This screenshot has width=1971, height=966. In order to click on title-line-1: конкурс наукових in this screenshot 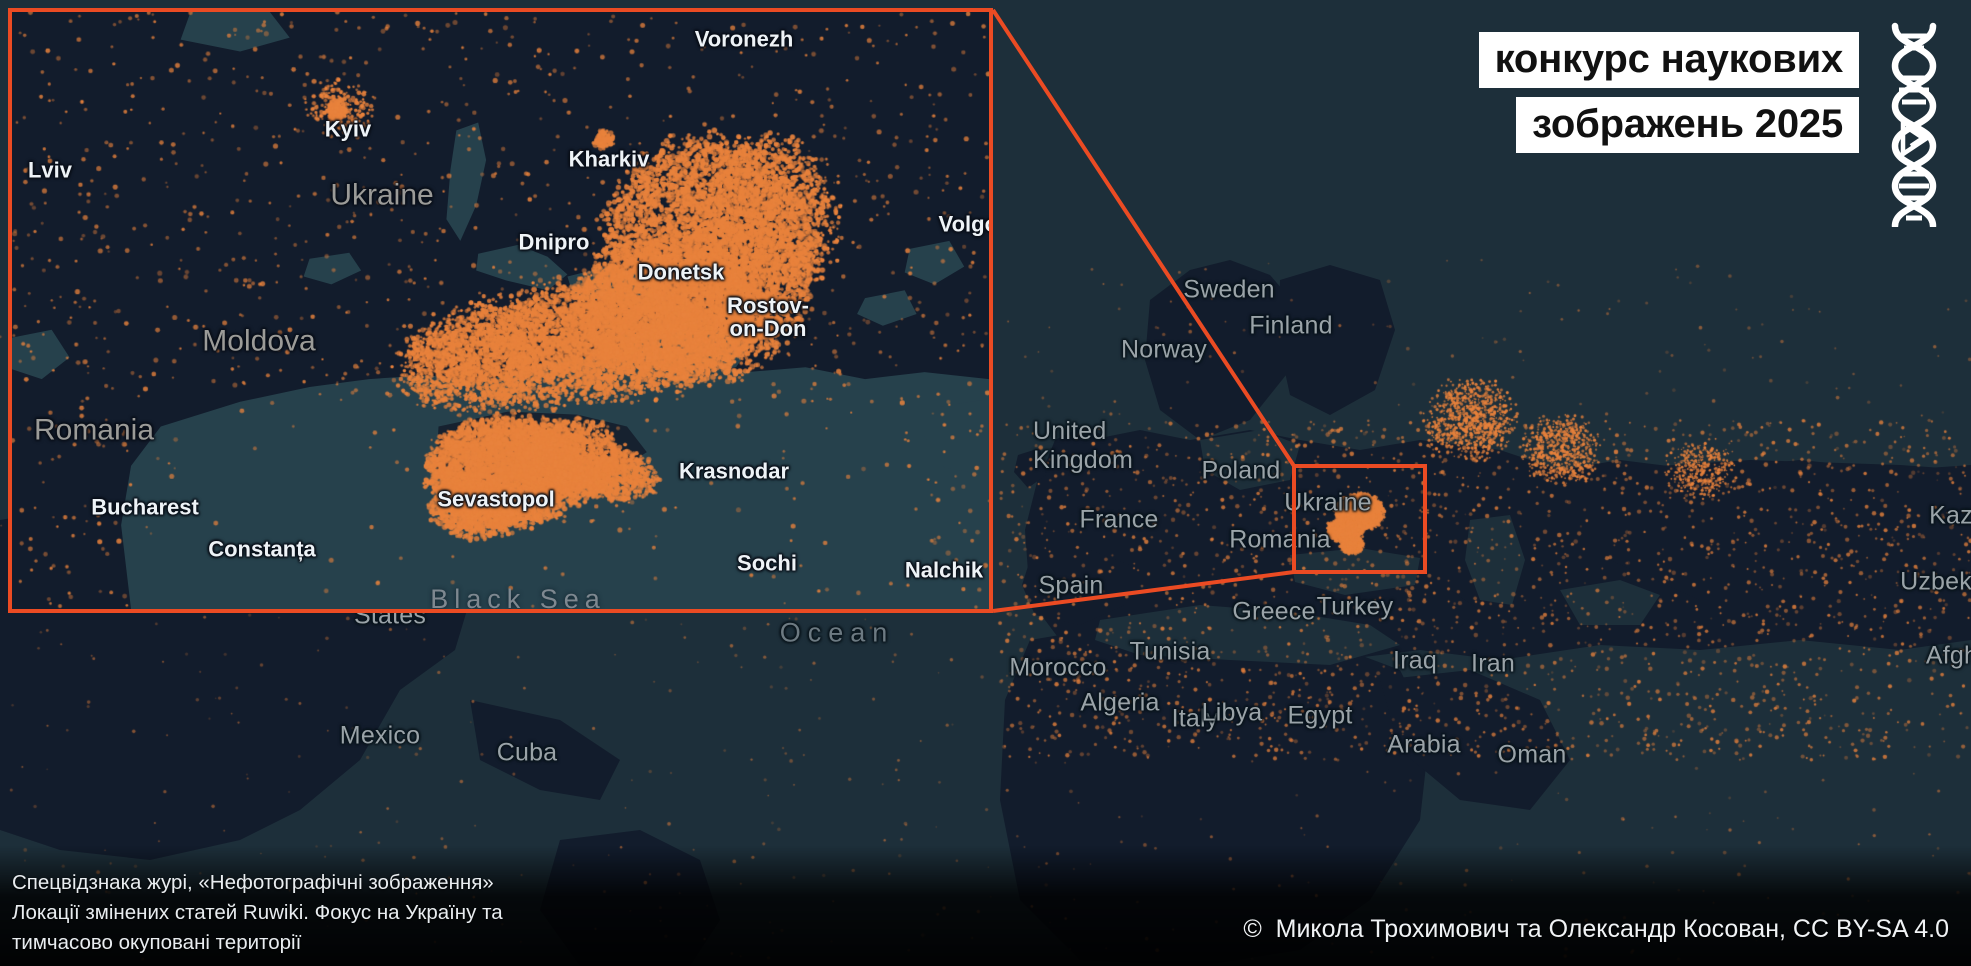, I will do `click(1668, 60)`.